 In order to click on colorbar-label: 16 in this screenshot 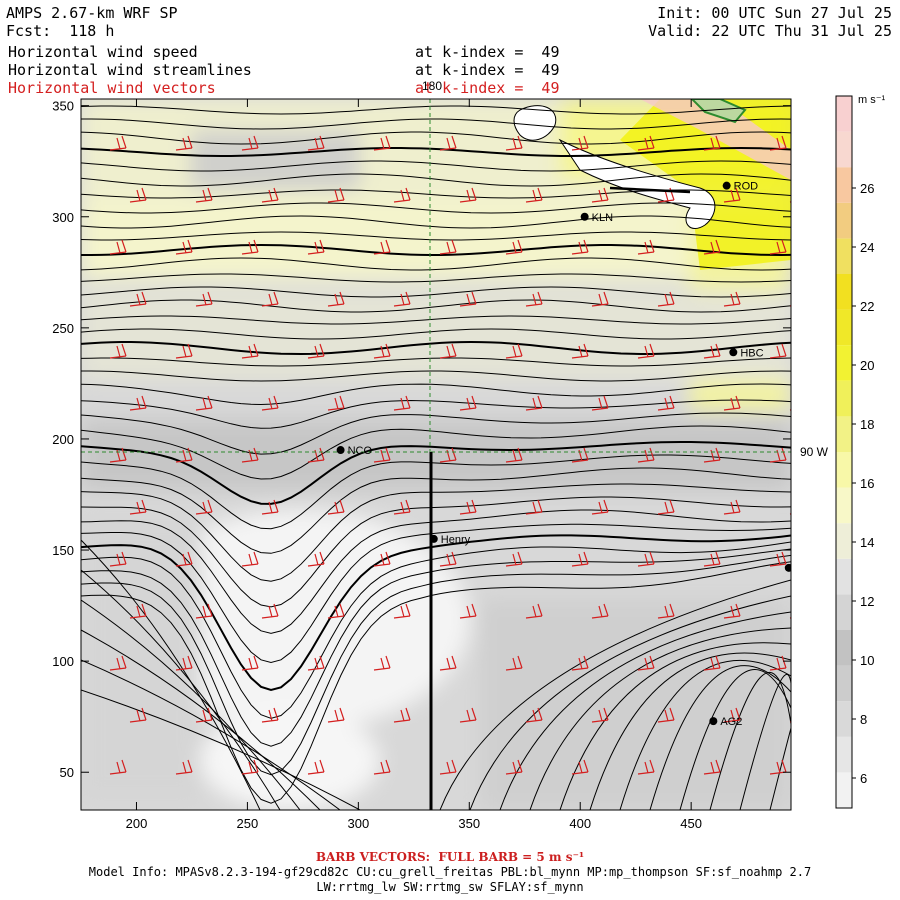, I will do `click(867, 483)`.